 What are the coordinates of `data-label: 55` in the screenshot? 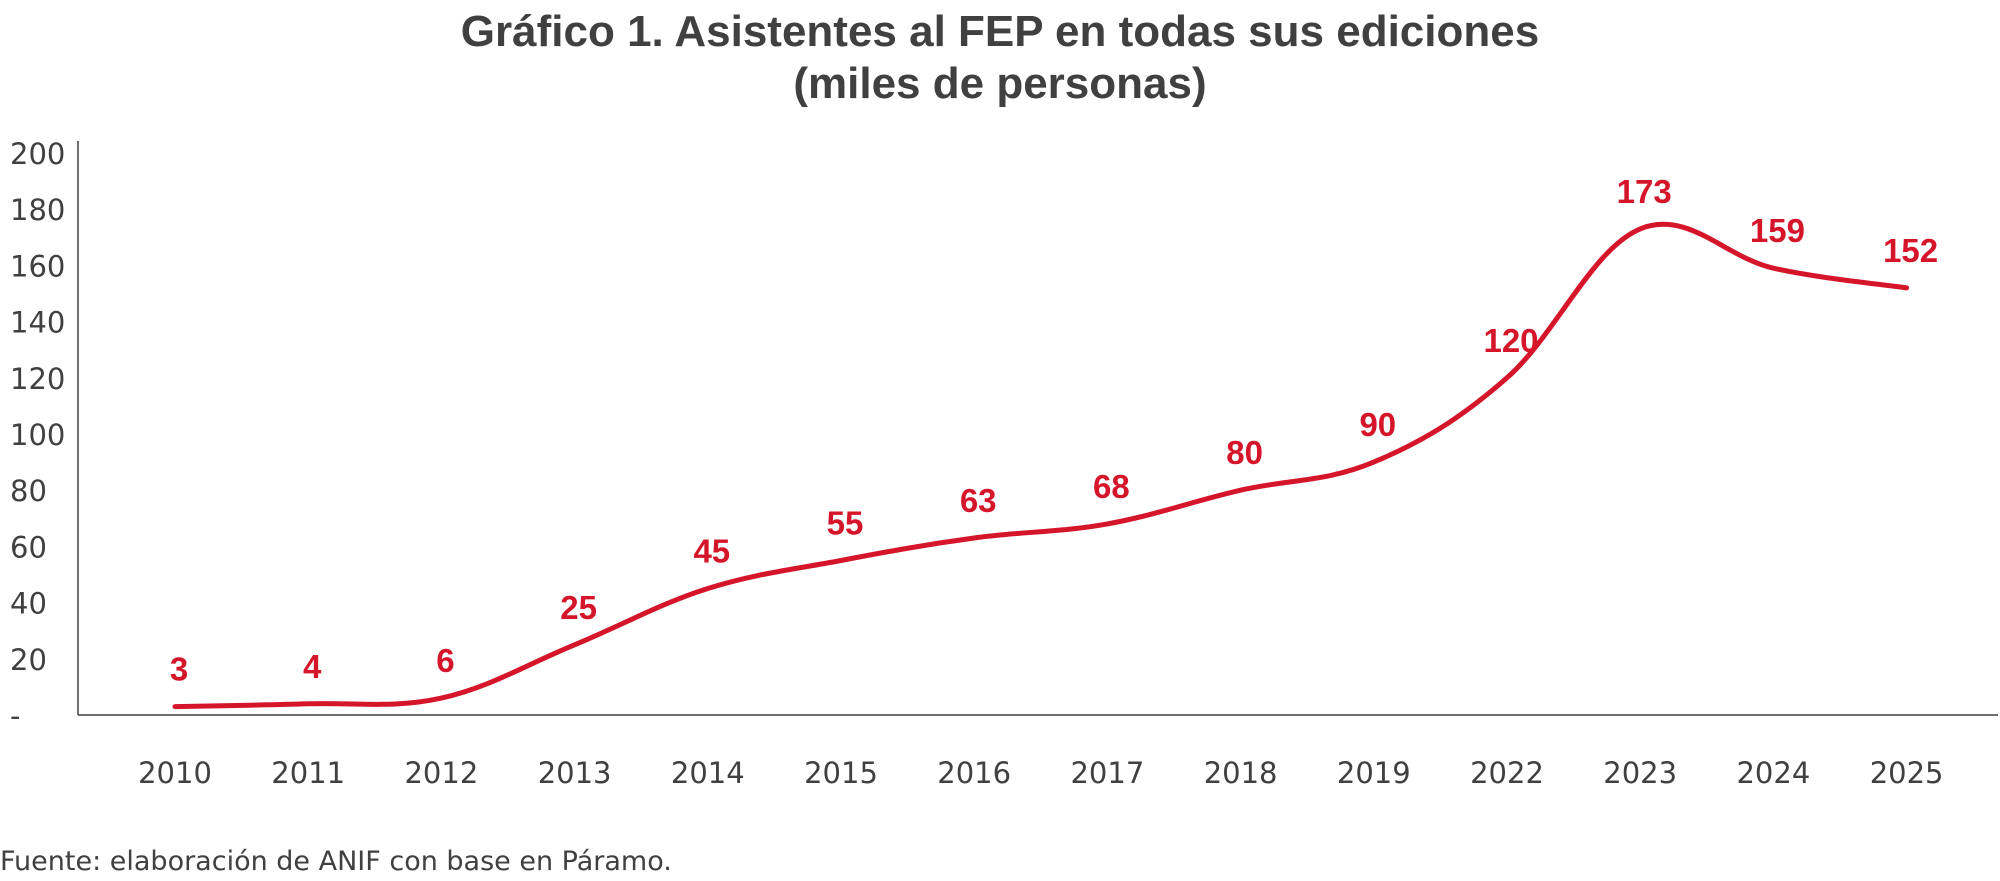 It's located at (845, 522).